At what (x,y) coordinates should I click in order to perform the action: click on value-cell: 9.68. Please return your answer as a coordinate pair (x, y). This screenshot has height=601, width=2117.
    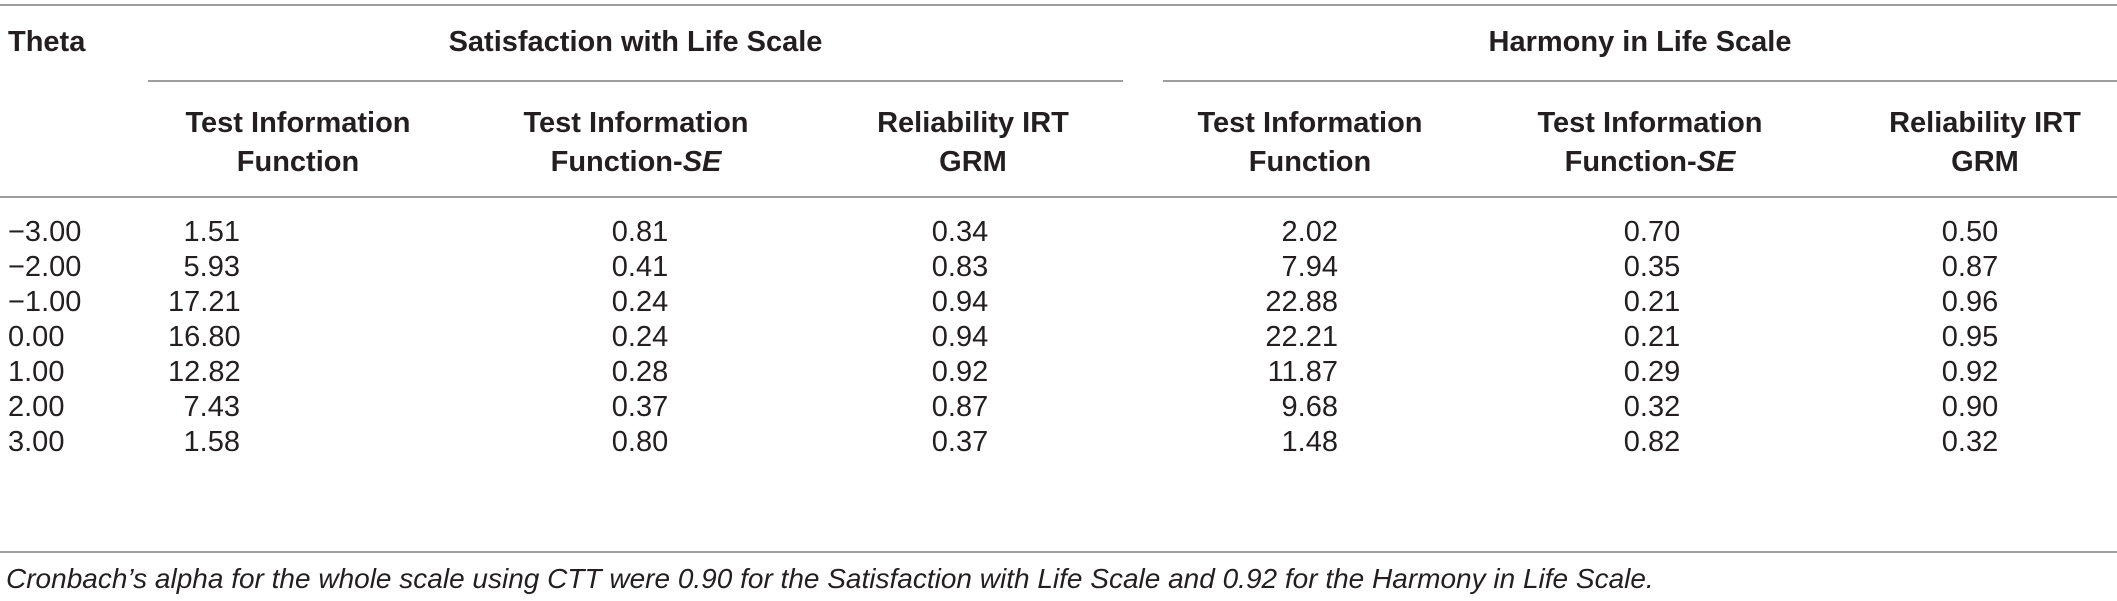
    Looking at the image, I should click on (1309, 407).